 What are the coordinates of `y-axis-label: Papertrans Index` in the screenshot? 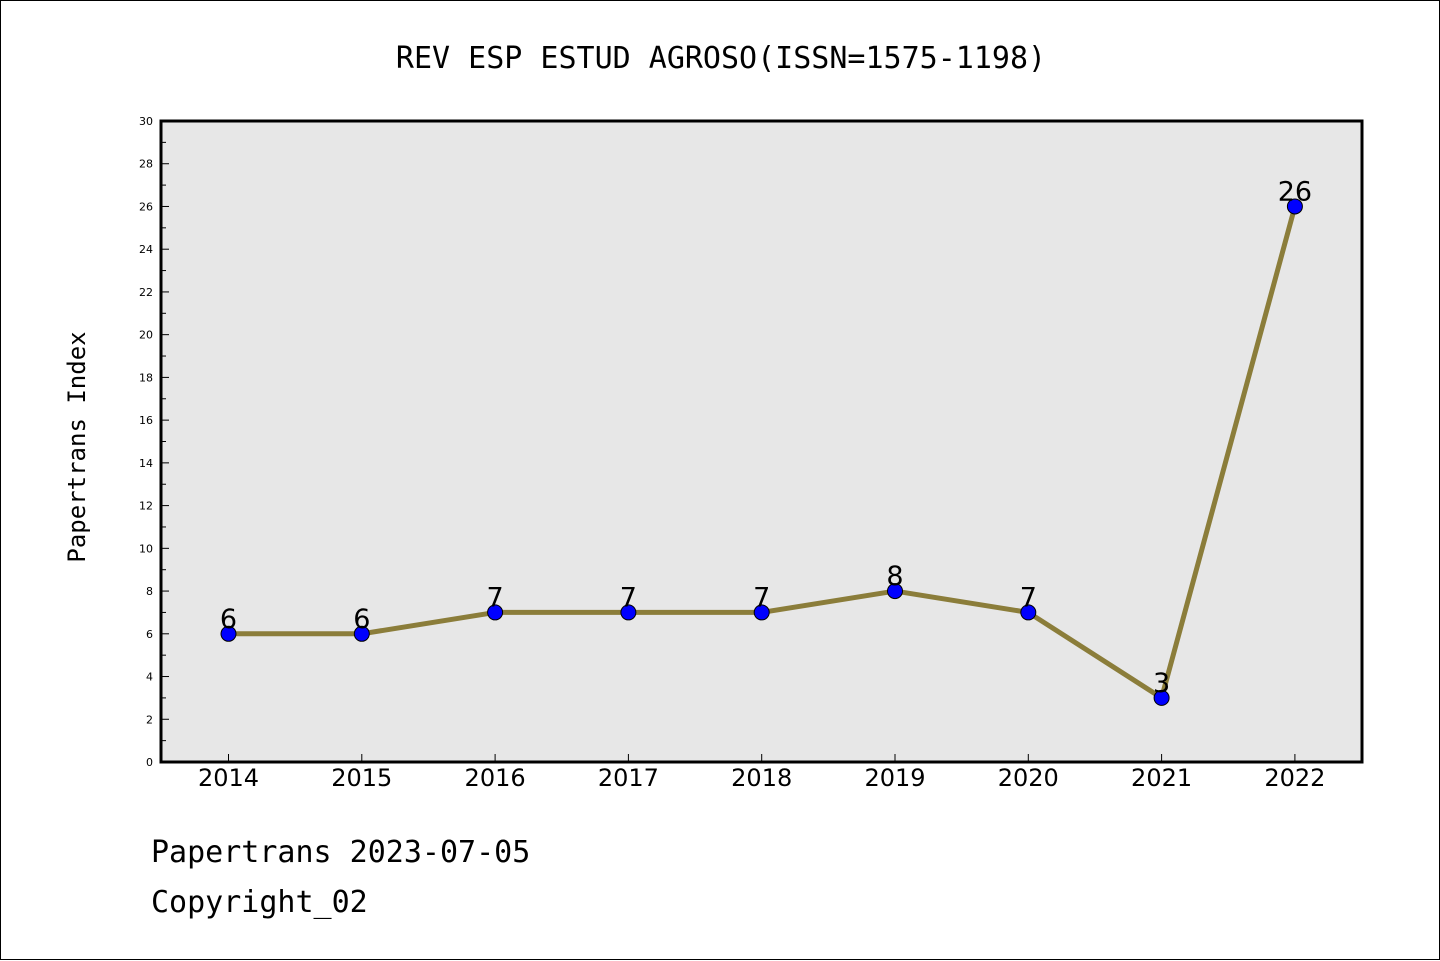 It's located at (77, 446).